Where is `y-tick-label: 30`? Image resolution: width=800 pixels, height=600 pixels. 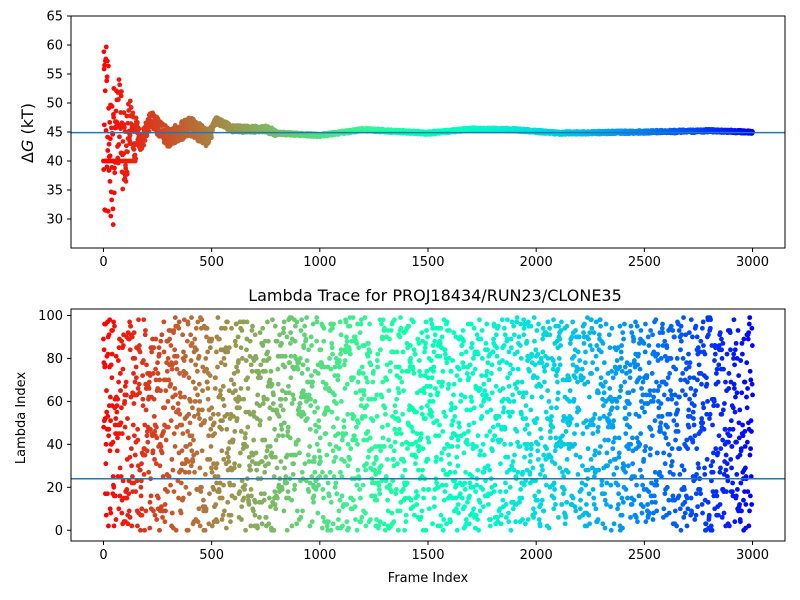 y-tick-label: 30 is located at coordinates (54, 220).